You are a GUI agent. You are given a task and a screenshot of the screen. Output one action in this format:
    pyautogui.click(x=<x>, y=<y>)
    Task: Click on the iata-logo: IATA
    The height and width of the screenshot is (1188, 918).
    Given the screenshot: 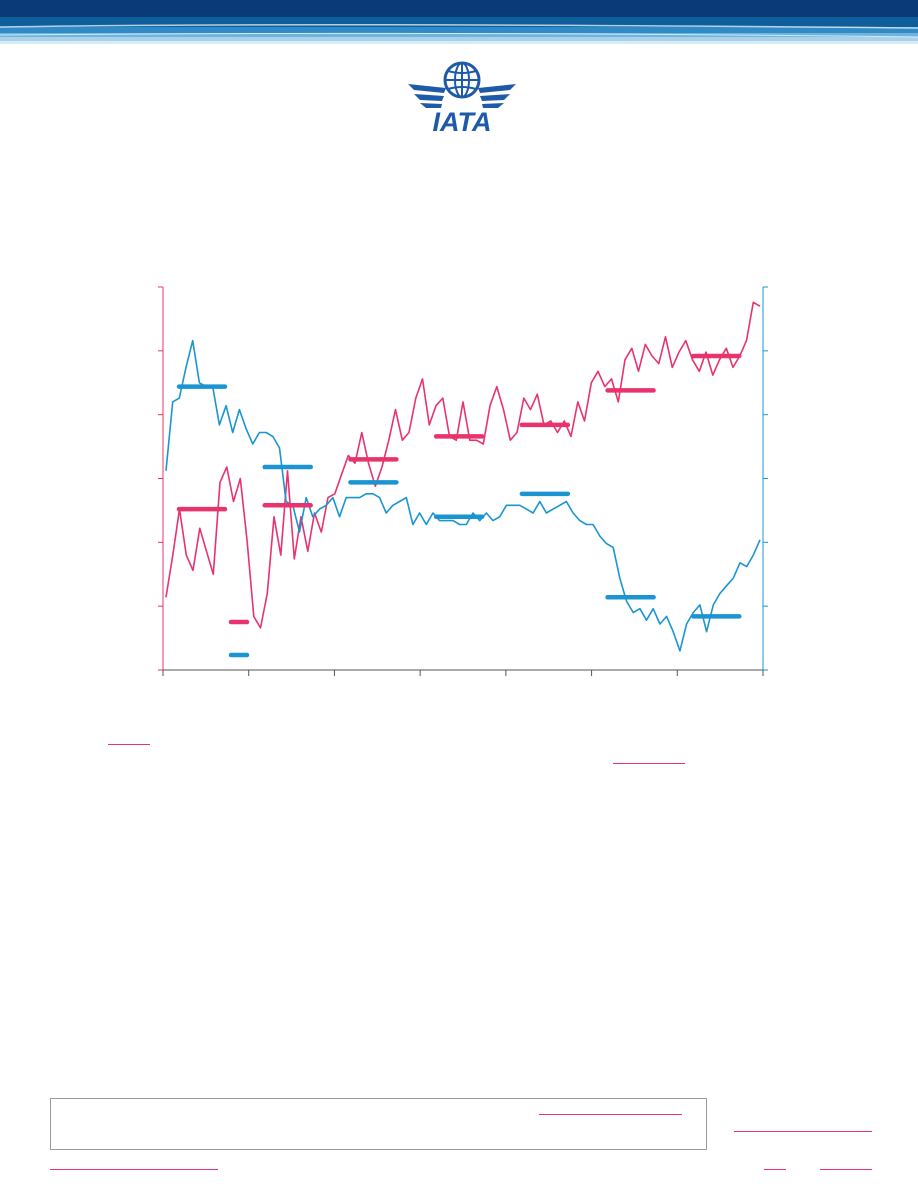 What is the action you would take?
    pyautogui.click(x=462, y=97)
    